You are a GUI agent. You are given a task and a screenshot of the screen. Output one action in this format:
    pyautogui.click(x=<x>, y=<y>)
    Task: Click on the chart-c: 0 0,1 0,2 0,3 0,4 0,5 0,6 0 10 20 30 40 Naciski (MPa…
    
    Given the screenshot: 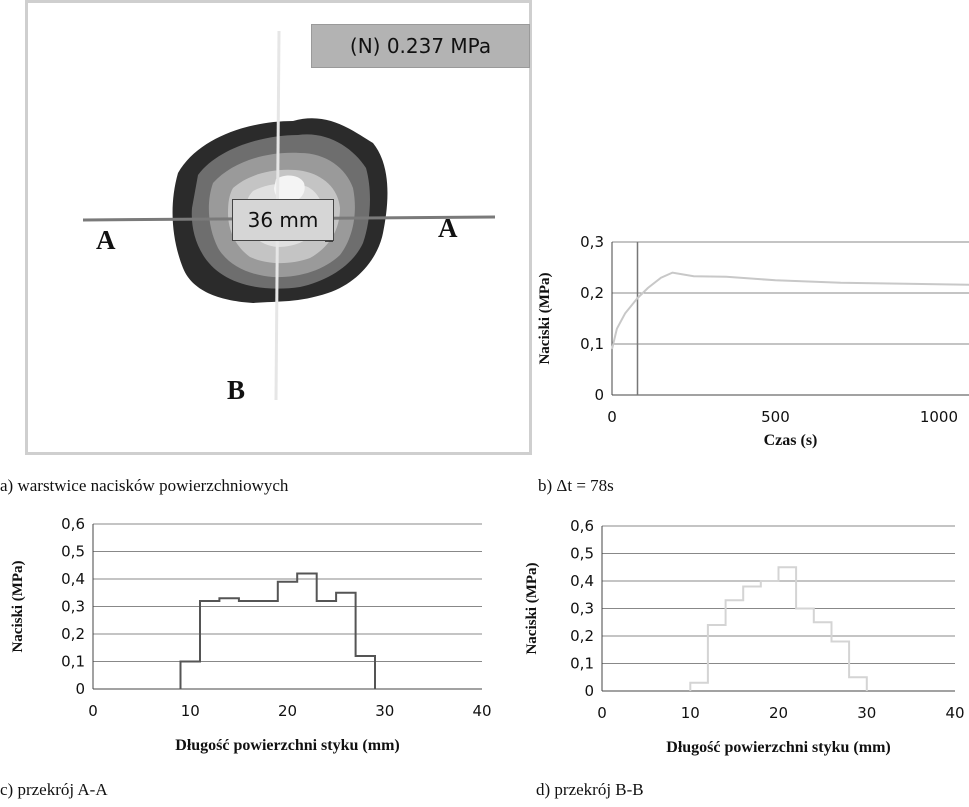 What is the action you would take?
    pyautogui.click(x=251, y=634)
    